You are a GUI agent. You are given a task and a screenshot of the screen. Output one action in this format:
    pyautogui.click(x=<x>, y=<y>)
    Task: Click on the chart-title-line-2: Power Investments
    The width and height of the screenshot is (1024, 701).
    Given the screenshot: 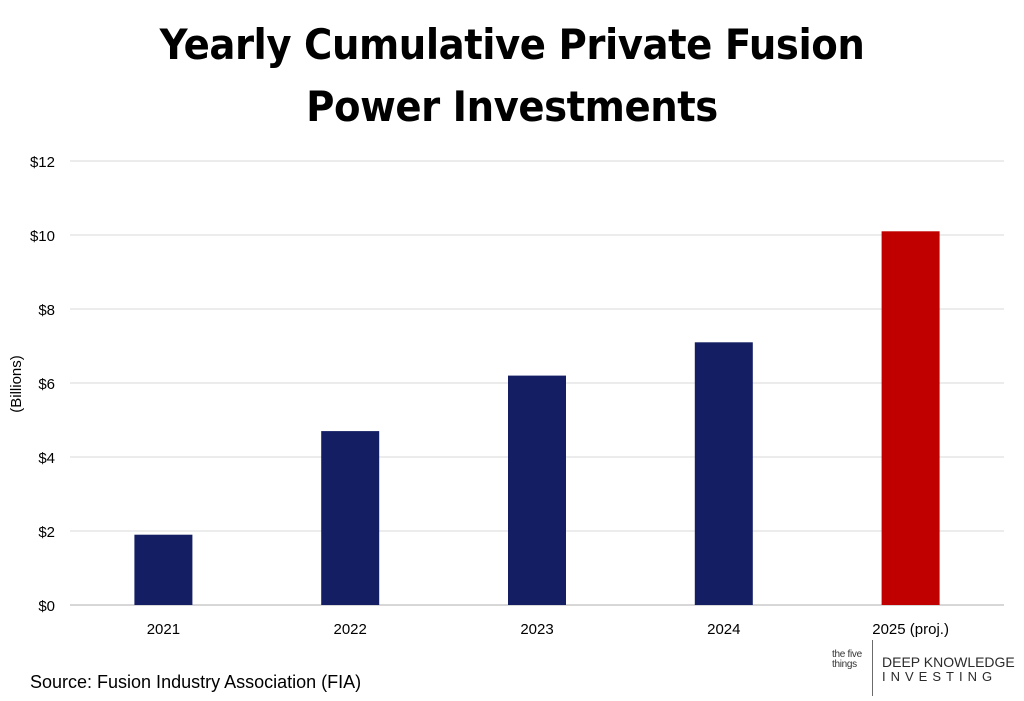 What is the action you would take?
    pyautogui.click(x=512, y=106)
    